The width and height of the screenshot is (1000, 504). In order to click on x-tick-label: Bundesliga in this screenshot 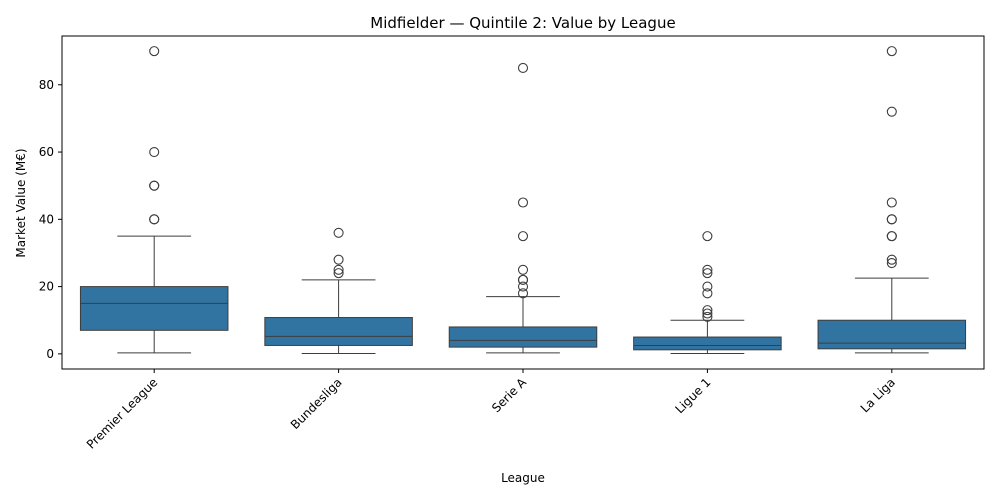, I will do `click(316, 403)`.